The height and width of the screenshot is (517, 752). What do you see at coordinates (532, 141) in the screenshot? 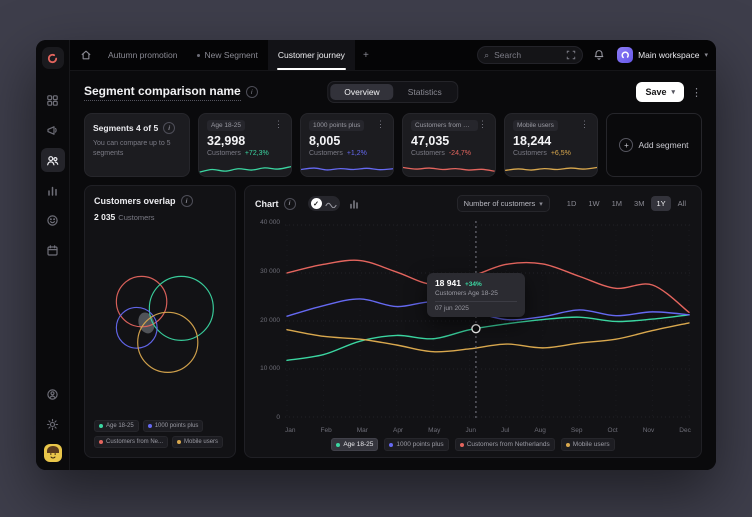
I see `segment-value: 18,244` at bounding box center [532, 141].